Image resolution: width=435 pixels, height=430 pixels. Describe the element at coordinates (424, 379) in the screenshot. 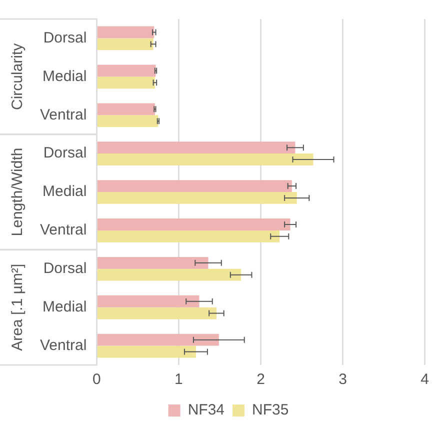

I see `x-tick-label: 4` at that location.